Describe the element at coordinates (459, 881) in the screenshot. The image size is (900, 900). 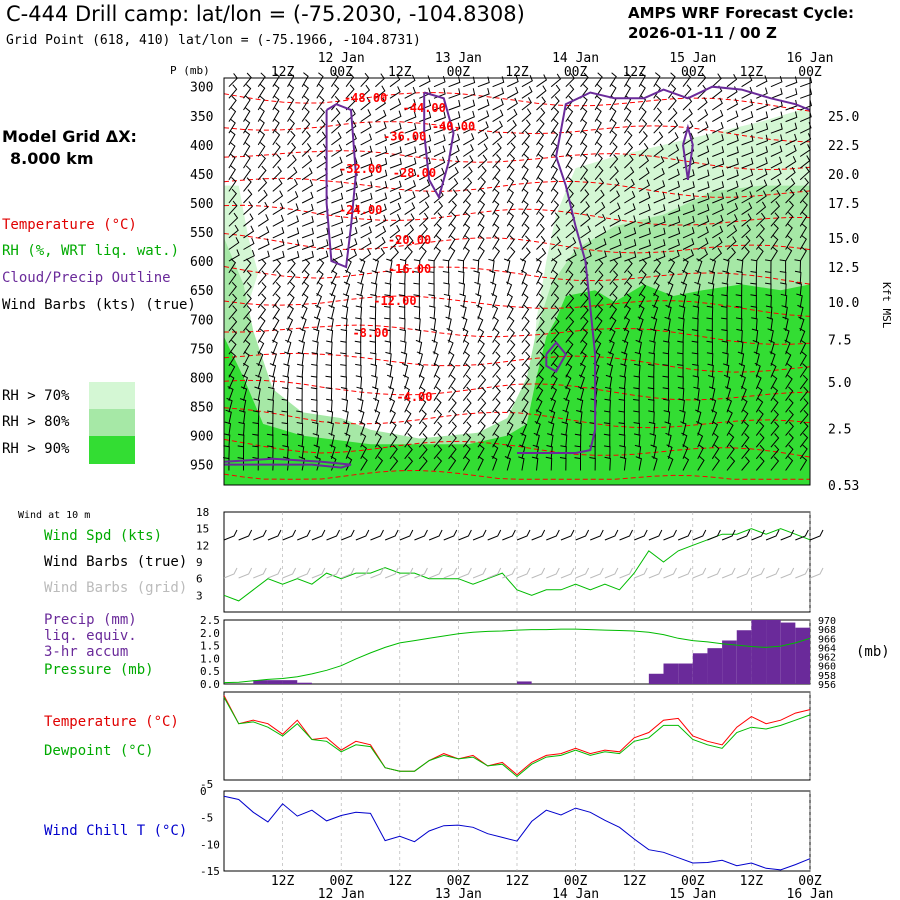
I see `bottom-hour-label: 00Z` at that location.